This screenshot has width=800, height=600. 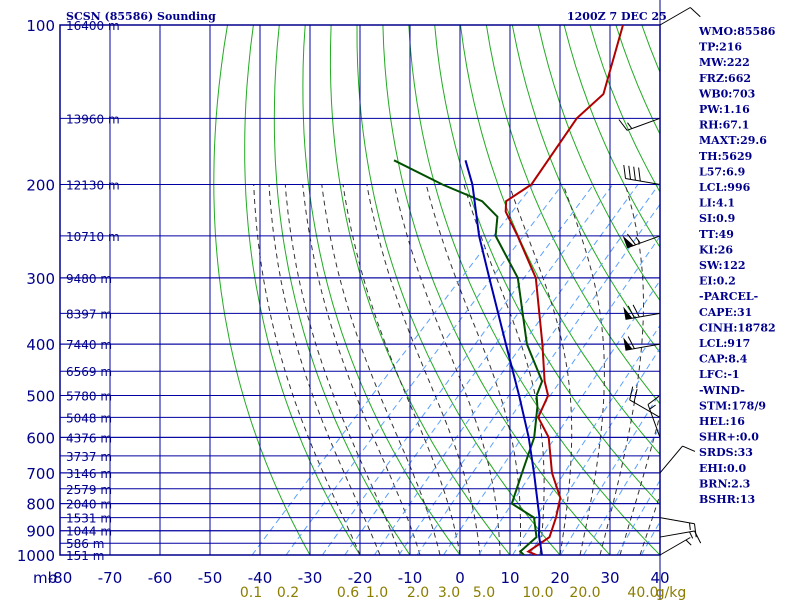 What do you see at coordinates (36, 556) in the screenshot?
I see `pressure-tick-label: 1000` at bounding box center [36, 556].